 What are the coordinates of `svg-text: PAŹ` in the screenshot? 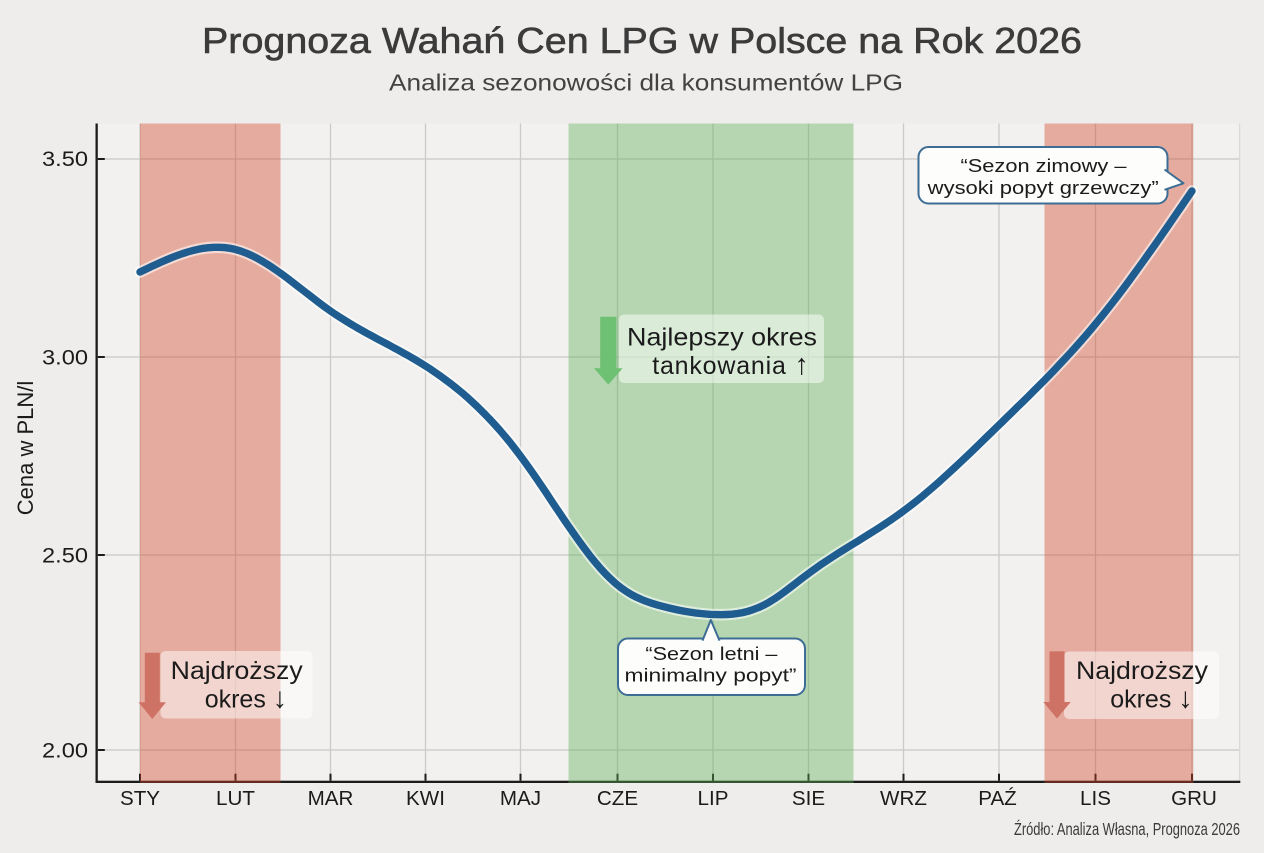 It's located at (997, 798).